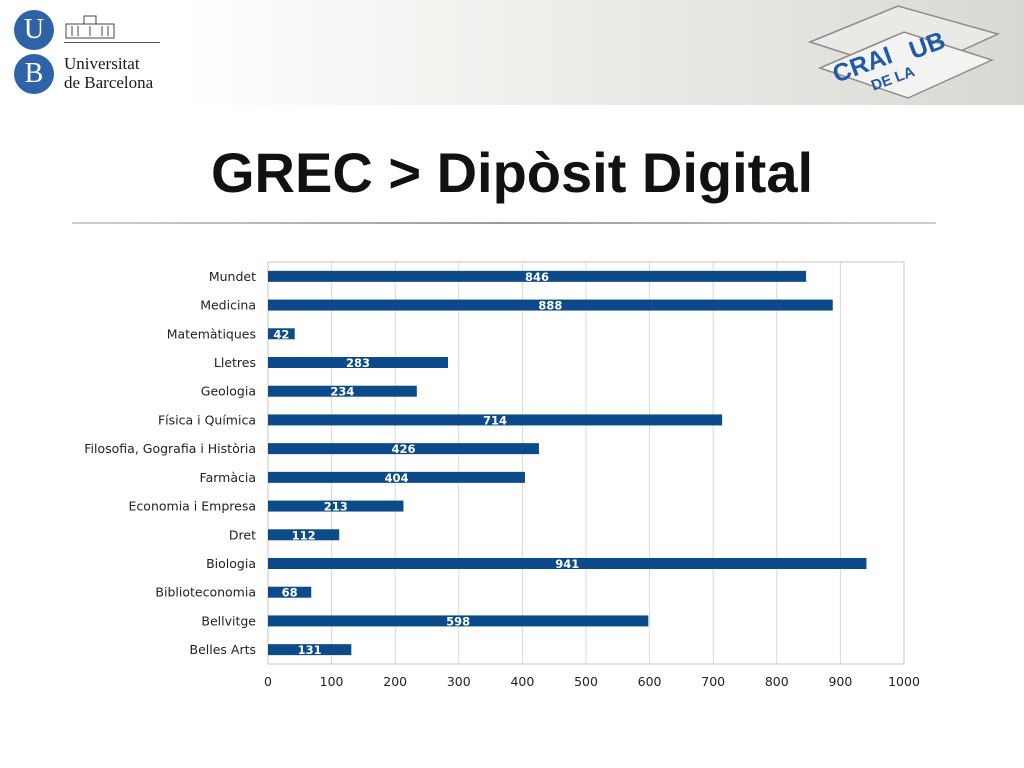 The width and height of the screenshot is (1024, 768). What do you see at coordinates (109, 82) in the screenshot?
I see `university-name-line-2: de Barcelona` at bounding box center [109, 82].